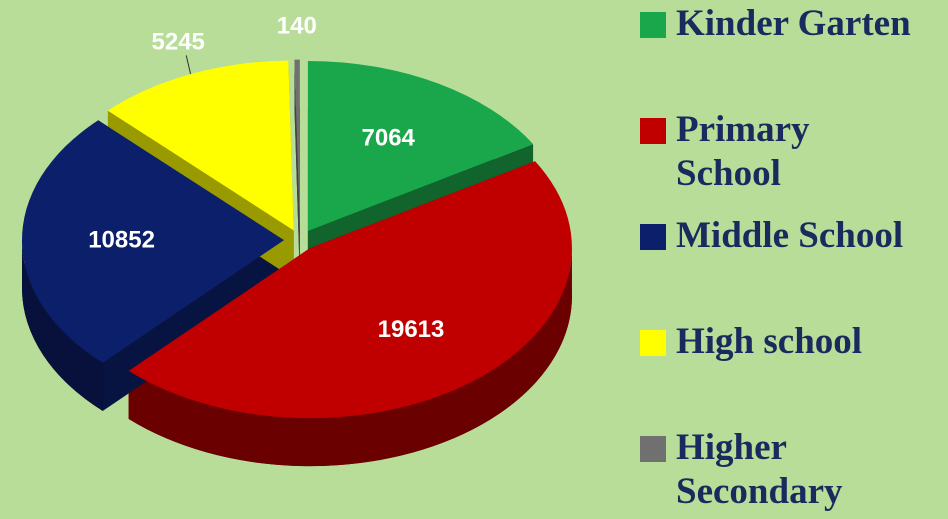 The image size is (948, 519). Describe the element at coordinates (793, 23) in the screenshot. I see `legend-label: Kinder Garten` at that location.